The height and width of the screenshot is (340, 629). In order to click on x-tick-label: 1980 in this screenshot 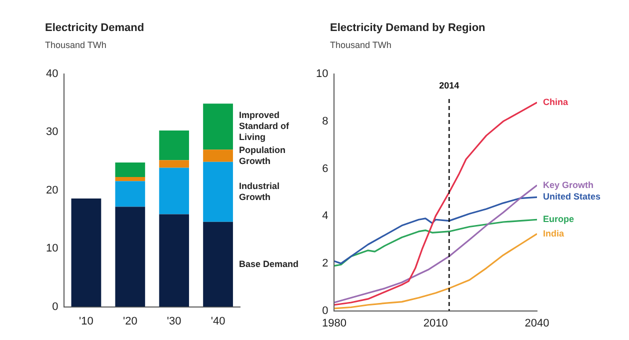, I will do `click(334, 323)`.